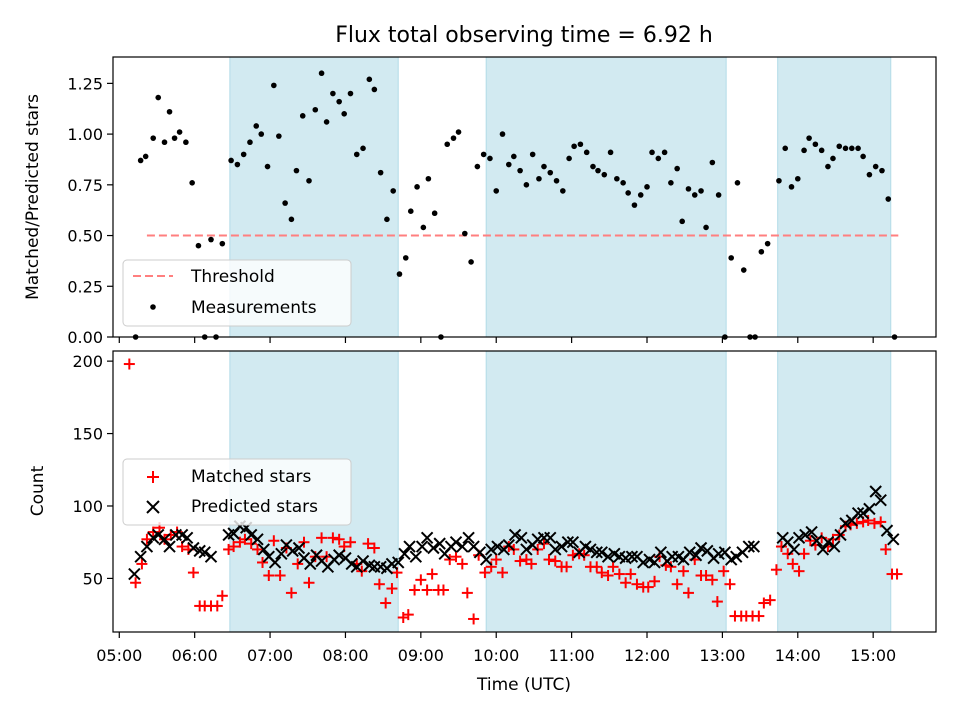 This screenshot has height=720, width=960. I want to click on matched-legend-marker, so click(153, 477).